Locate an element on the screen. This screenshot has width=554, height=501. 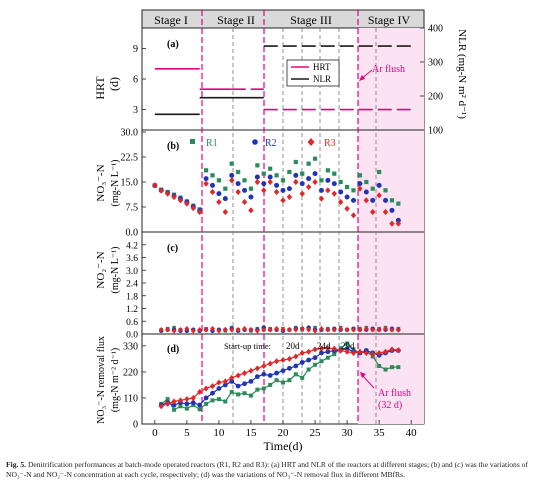
legend-r2-label: R2 is located at coordinates (271, 143).